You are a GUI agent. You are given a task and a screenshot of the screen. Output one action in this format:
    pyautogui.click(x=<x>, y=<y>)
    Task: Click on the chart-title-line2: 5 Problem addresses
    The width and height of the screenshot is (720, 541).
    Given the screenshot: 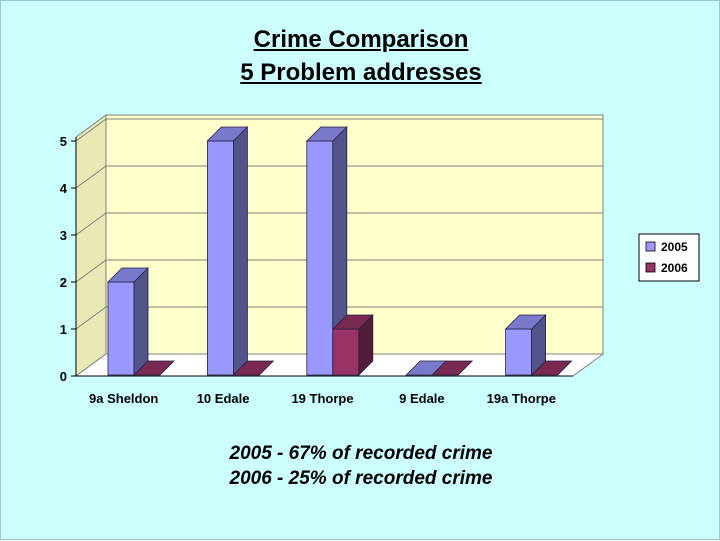 What is the action you would take?
    pyautogui.click(x=361, y=72)
    